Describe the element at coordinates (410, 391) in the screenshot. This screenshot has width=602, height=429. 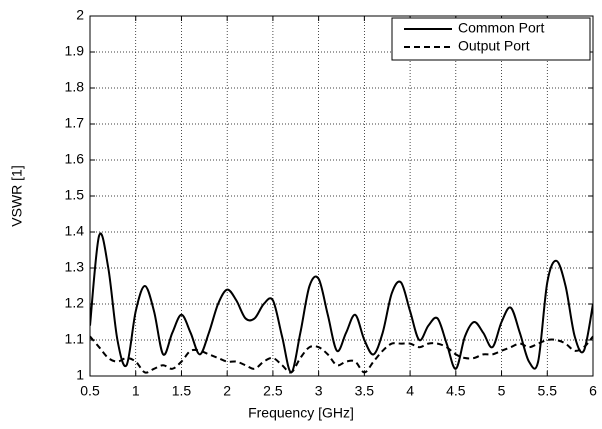
I see `x-tick-label: 4` at that location.